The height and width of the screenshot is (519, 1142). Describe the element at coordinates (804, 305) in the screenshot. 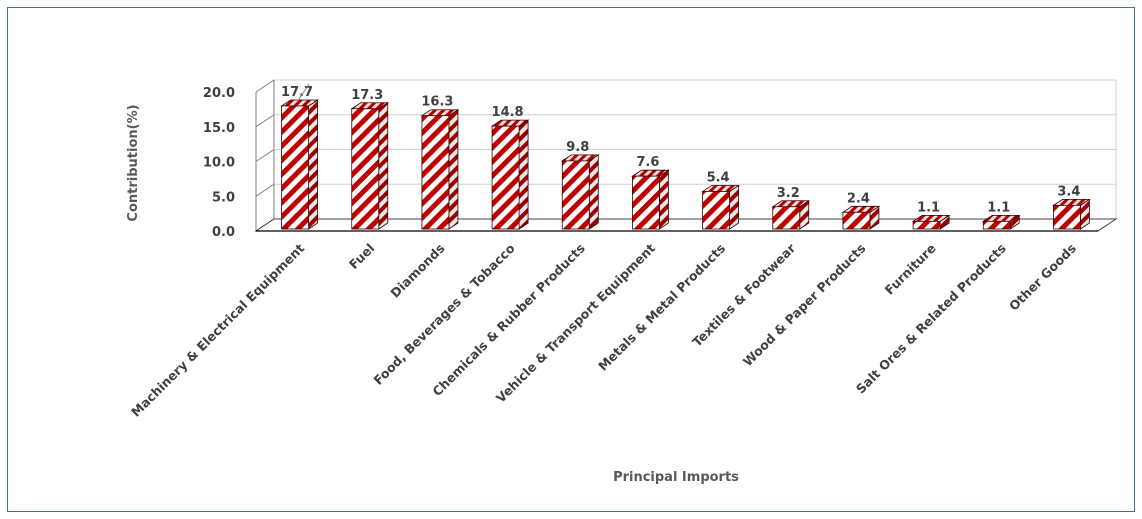

I see `x-tick-label: Wood & Paper Products` at that location.